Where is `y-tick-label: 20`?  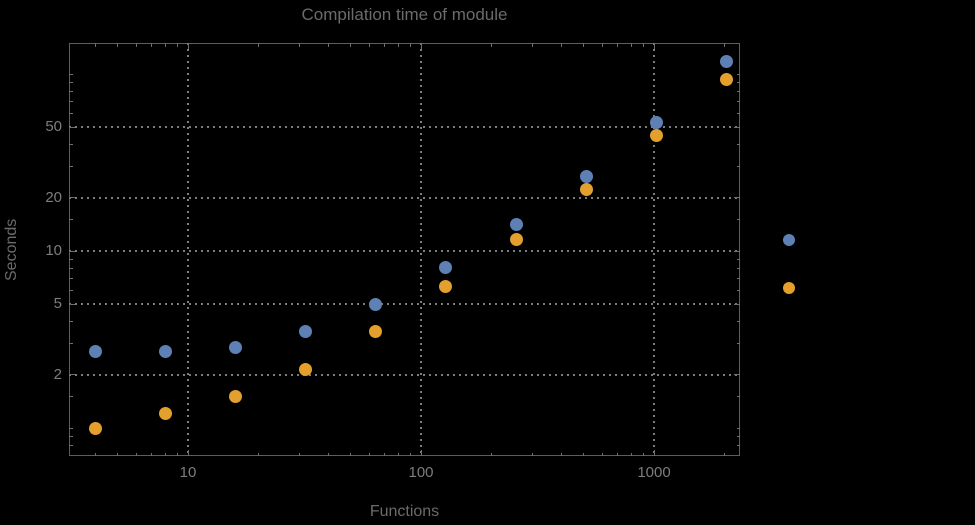
y-tick-label: 20 is located at coordinates (53, 197).